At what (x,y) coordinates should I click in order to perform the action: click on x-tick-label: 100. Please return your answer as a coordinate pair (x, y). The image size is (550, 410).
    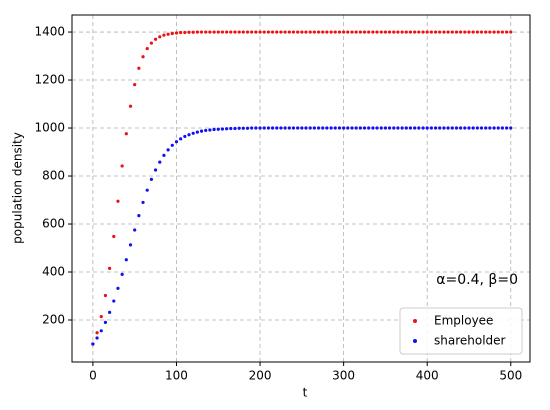
    Looking at the image, I should click on (176, 376).